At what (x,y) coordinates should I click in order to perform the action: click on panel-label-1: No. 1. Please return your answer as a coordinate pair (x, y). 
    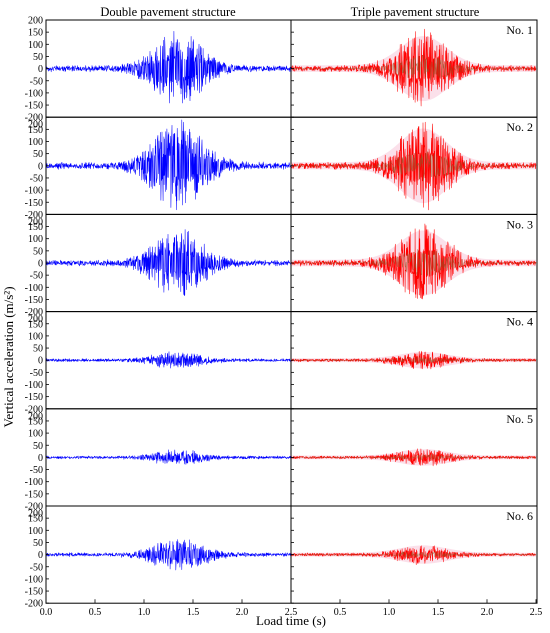
    Looking at the image, I should click on (519, 30).